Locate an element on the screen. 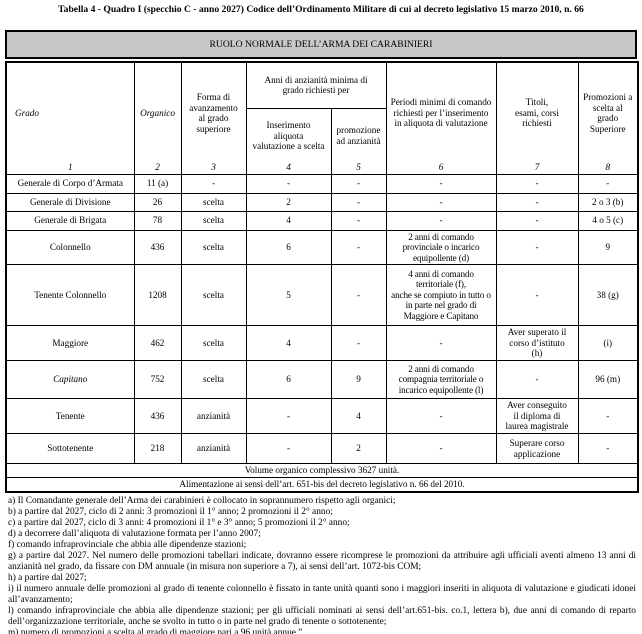  cell-organico: 1208 is located at coordinates (157, 295).